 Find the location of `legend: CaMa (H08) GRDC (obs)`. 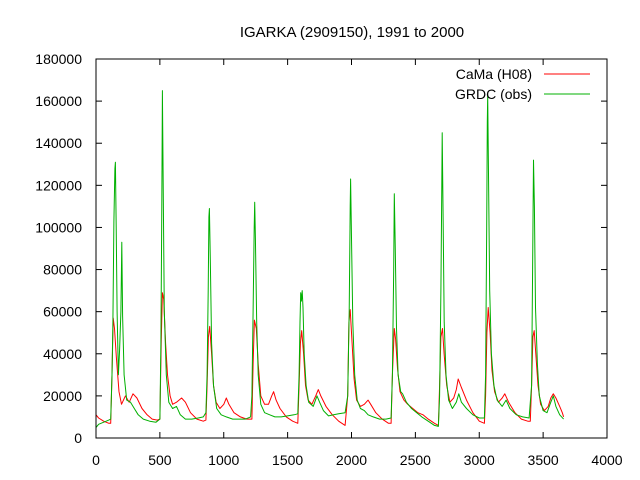

legend: CaMa (H08) GRDC (obs) is located at coordinates (522, 84).